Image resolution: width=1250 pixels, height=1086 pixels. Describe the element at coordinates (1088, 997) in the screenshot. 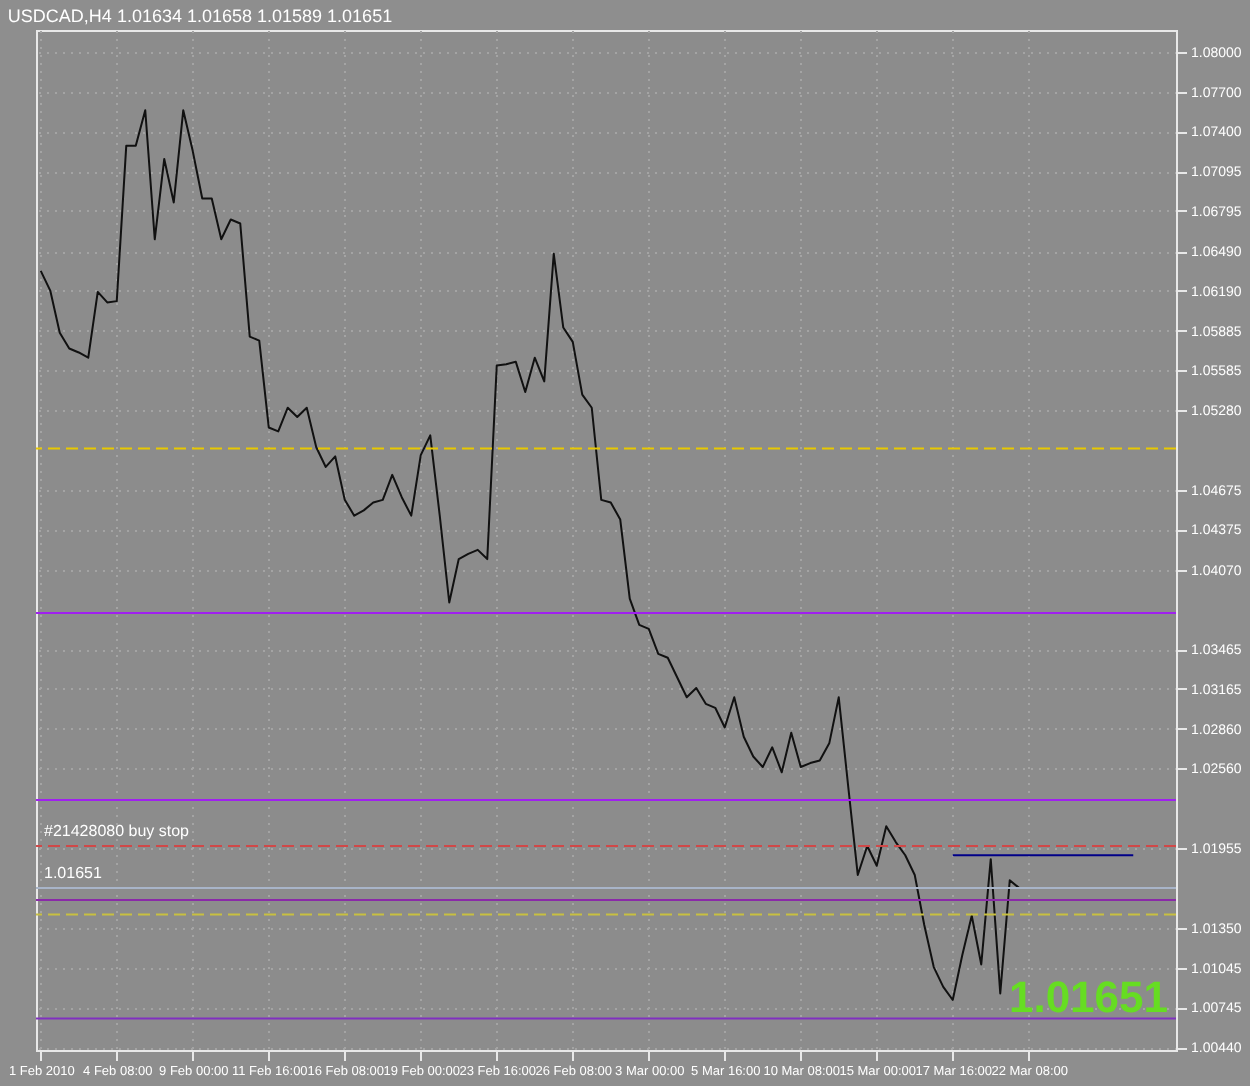

I see `annotation: 1.01651` at that location.